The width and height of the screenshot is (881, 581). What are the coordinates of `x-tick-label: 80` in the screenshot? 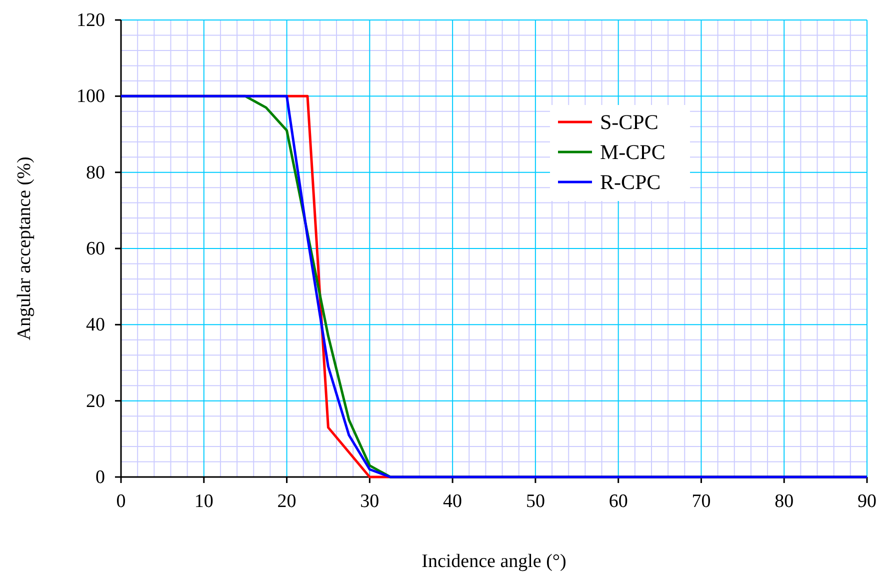 It's located at (784, 501).